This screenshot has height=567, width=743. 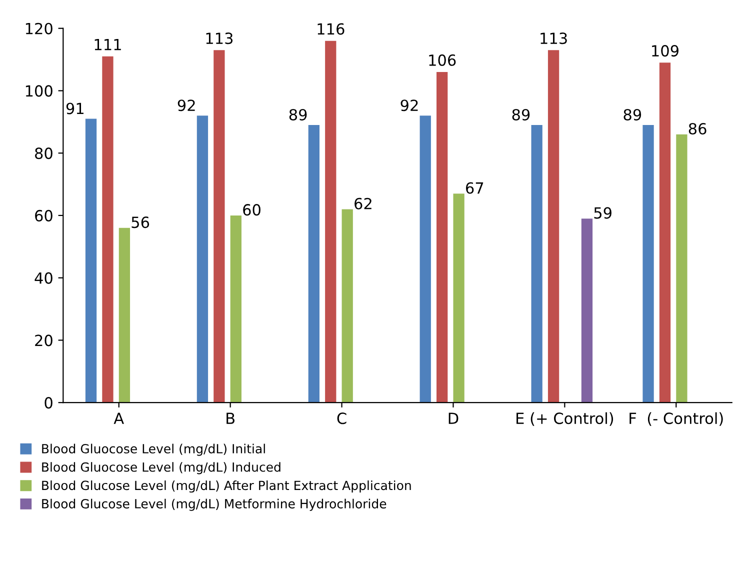 What do you see at coordinates (697, 128) in the screenshot?
I see `data-label: 86` at bounding box center [697, 128].